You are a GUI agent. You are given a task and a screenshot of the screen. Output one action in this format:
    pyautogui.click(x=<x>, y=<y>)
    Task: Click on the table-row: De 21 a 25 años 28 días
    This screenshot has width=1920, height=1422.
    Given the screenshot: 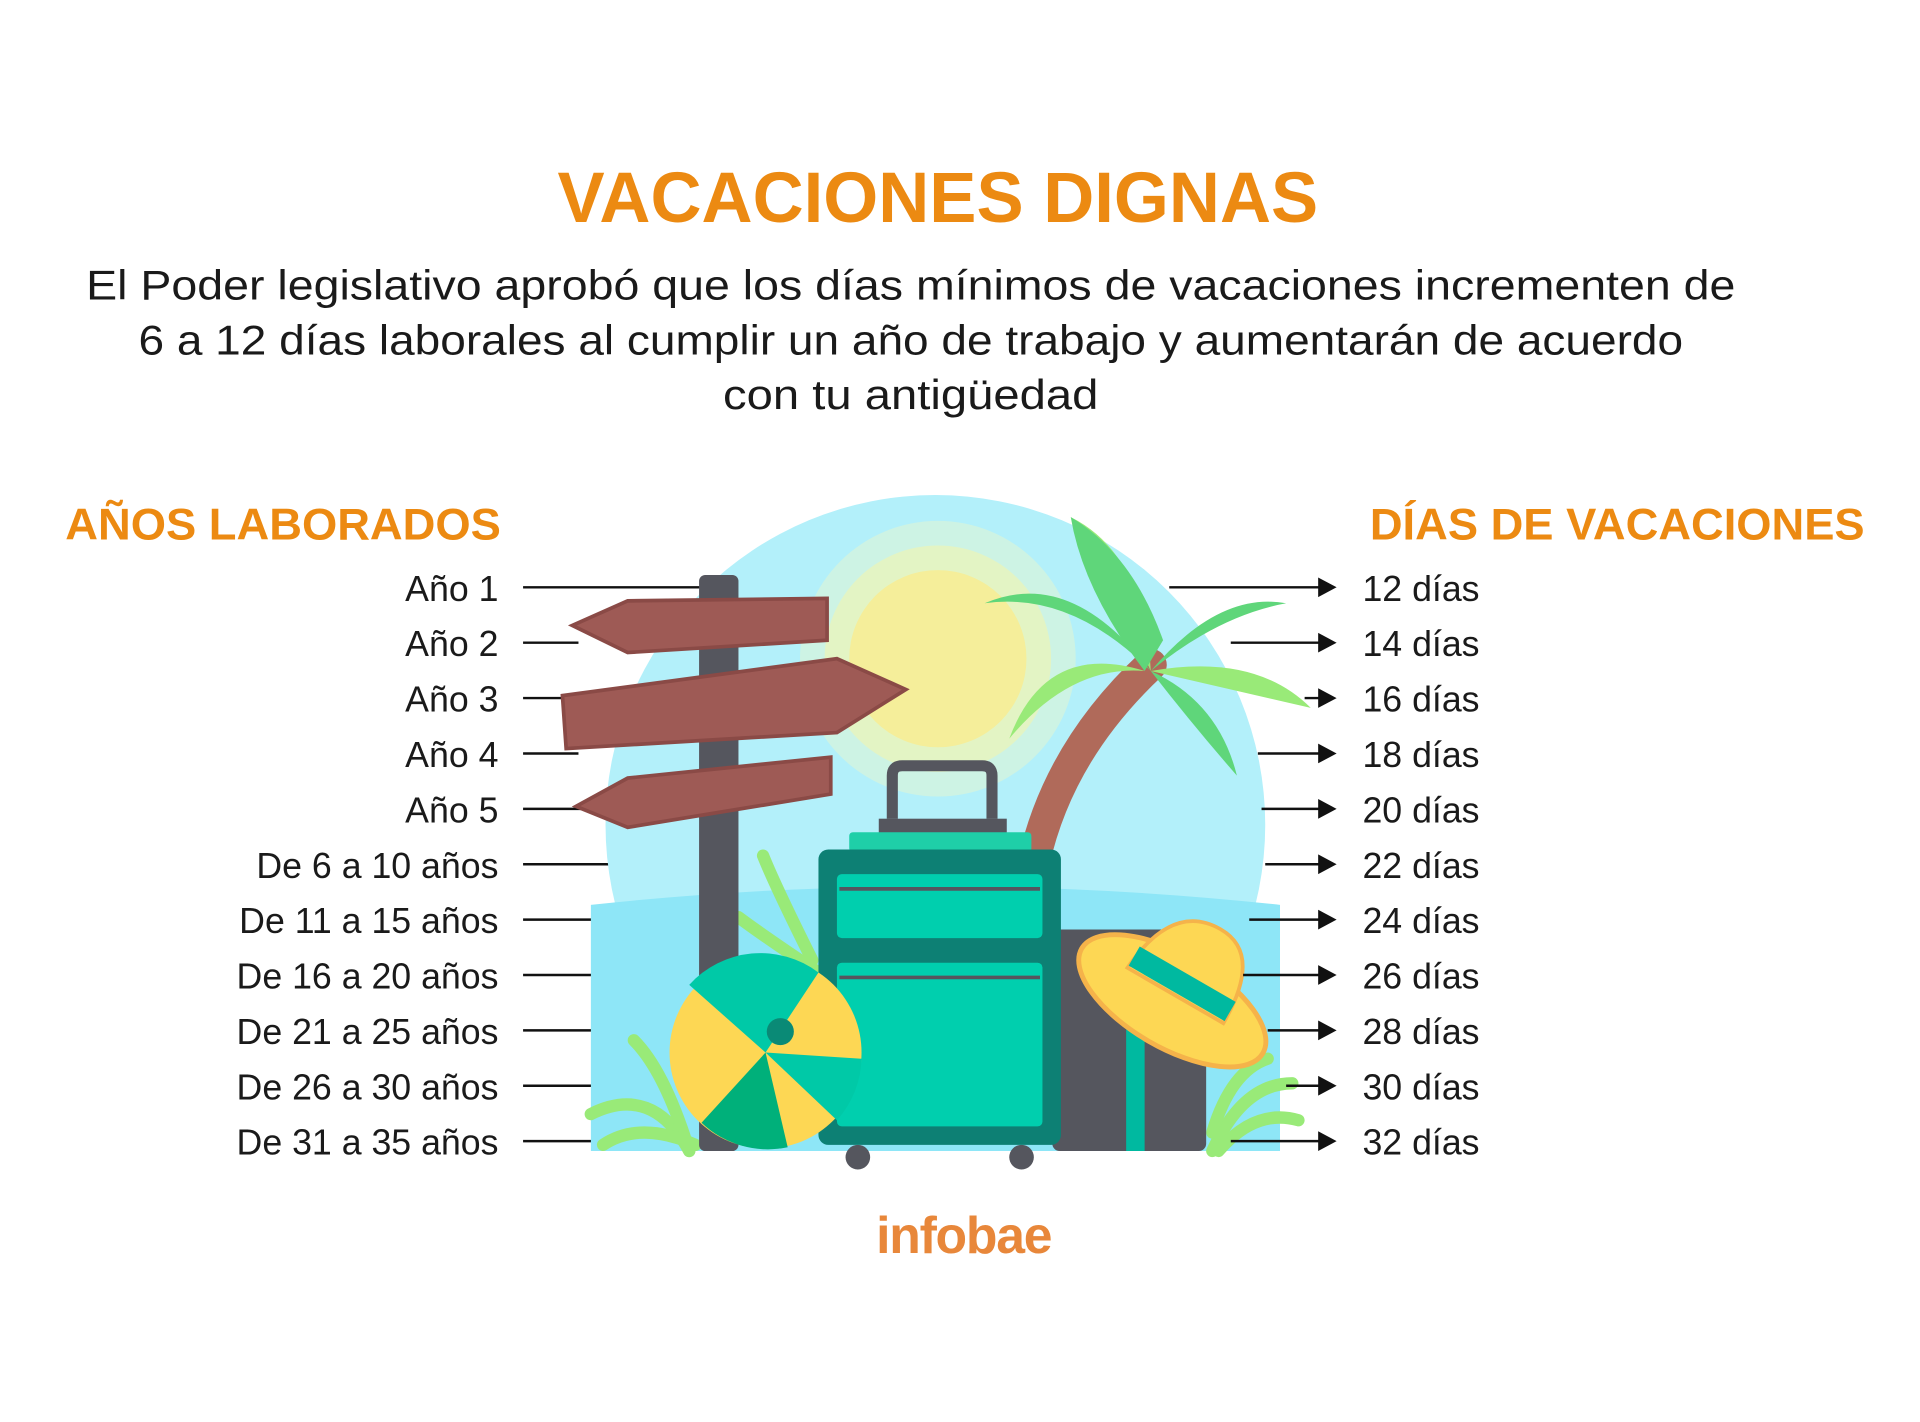 What is the action you would take?
    pyautogui.click(x=858, y=1032)
    